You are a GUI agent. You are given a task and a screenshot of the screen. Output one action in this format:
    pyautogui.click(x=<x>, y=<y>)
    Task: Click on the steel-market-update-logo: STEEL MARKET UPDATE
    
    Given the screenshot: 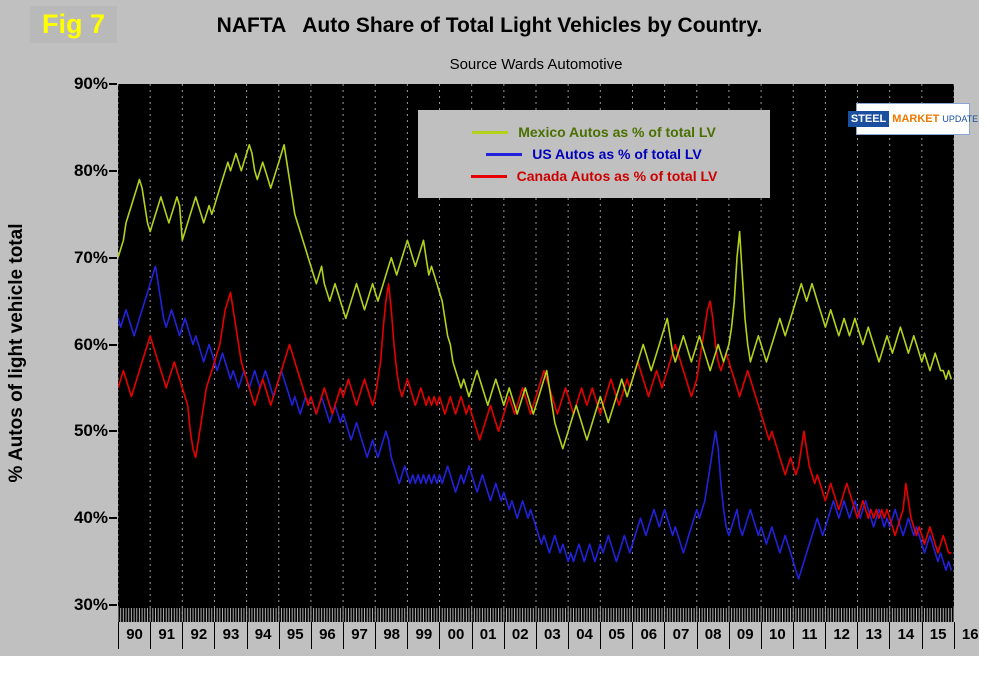 What is the action you would take?
    pyautogui.click(x=912, y=119)
    